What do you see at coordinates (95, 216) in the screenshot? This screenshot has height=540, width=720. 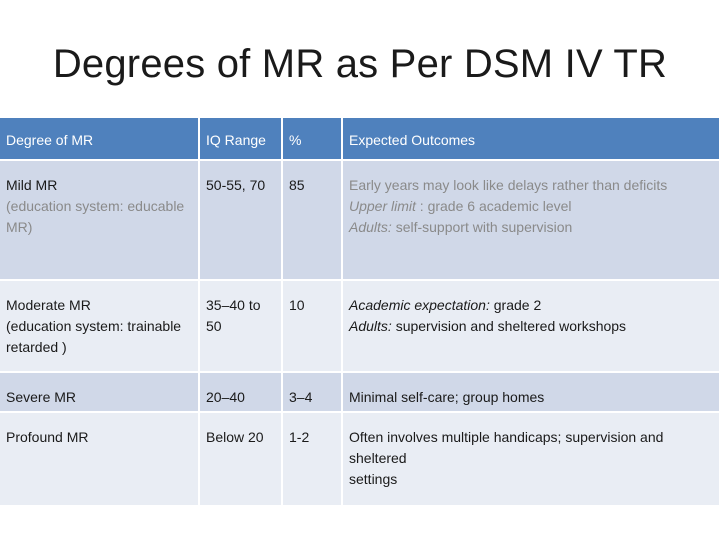 I see `degree-subtitle: (education system: educable MR)` at bounding box center [95, 216].